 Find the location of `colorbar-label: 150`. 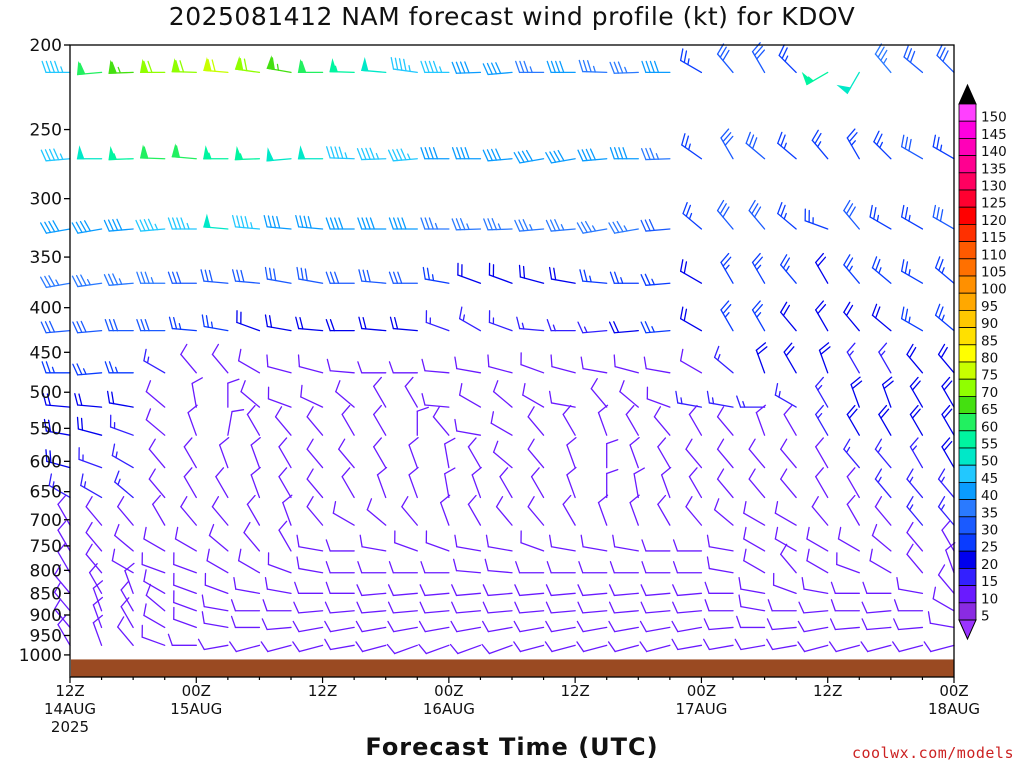

colorbar-label: 150 is located at coordinates (994, 118).